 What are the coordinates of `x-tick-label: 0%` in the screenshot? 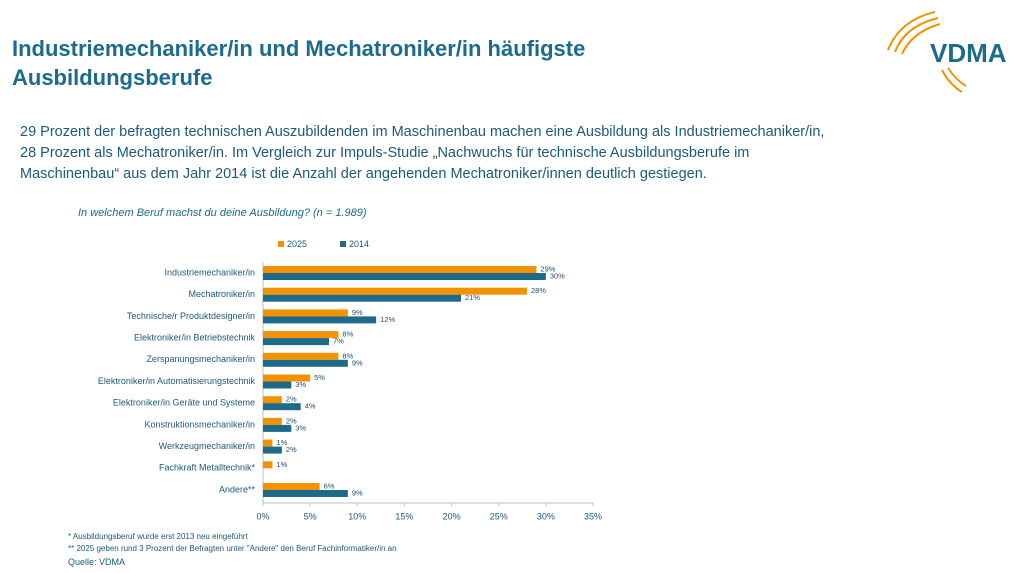 It's located at (262, 516).